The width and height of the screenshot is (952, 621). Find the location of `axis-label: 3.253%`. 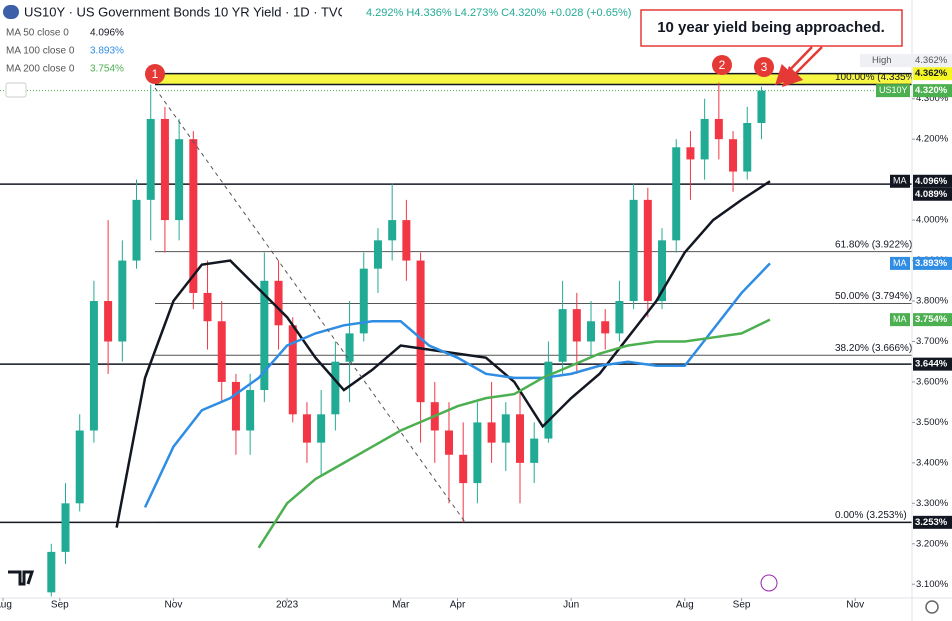

axis-label: 3.253% is located at coordinates (931, 522).